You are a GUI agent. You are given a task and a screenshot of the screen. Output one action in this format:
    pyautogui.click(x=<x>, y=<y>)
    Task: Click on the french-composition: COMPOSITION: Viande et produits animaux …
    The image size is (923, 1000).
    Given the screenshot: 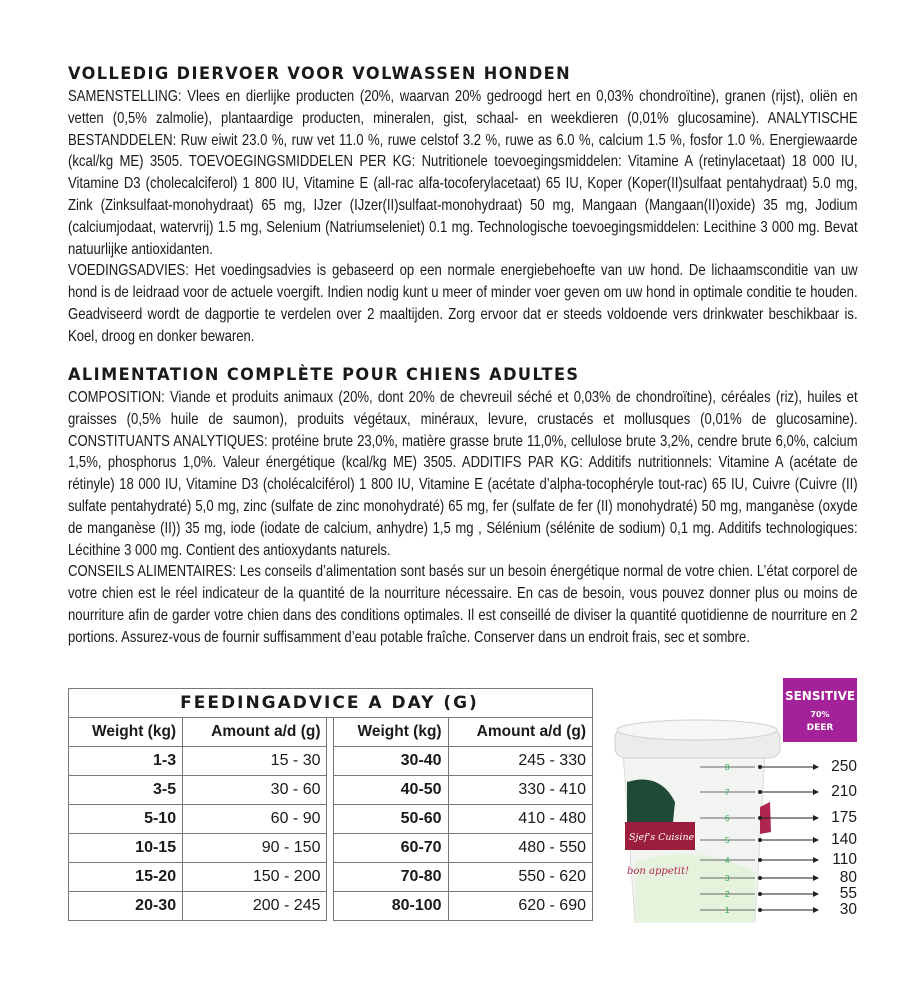 What is the action you would take?
    pyautogui.click(x=463, y=474)
    